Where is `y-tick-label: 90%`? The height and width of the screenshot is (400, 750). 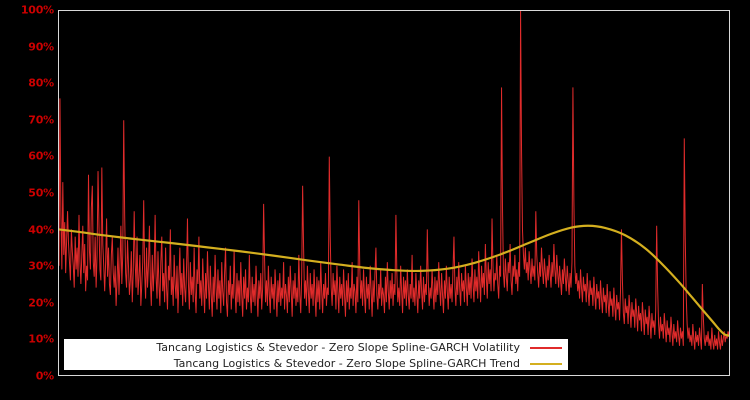 y-tick-label: 90% is located at coordinates (41, 47).